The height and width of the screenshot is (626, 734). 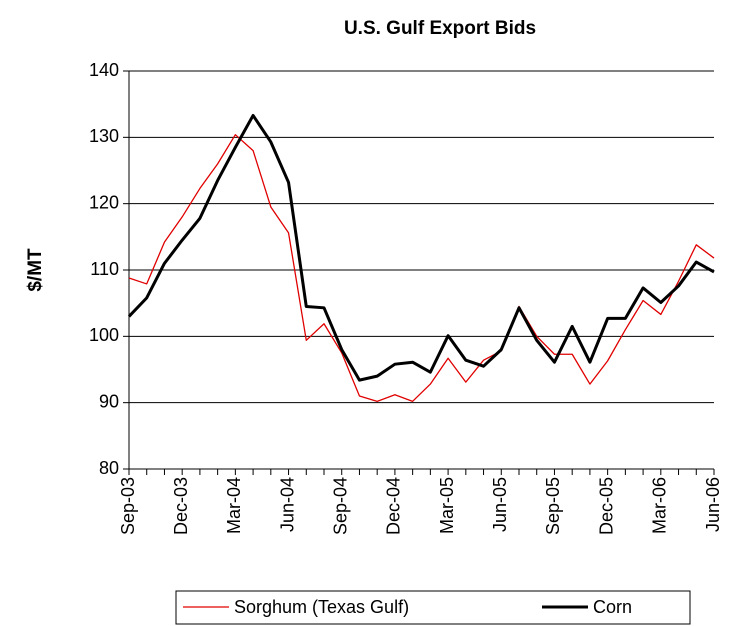 I want to click on y-tick-label: 130, so click(x=104, y=136).